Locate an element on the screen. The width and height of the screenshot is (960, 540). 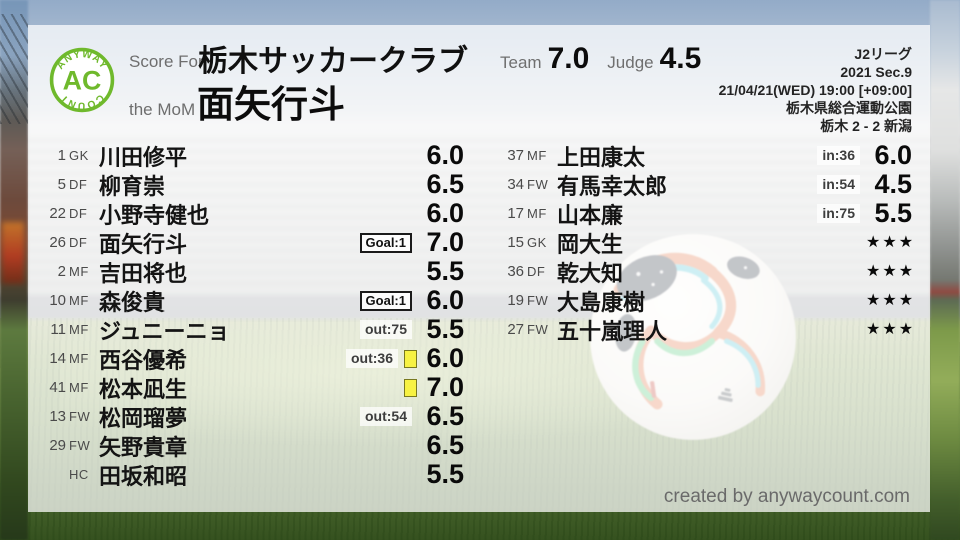
player-row: 37 MF 上田康太 in:36 6.0 is located at coordinates (705, 155).